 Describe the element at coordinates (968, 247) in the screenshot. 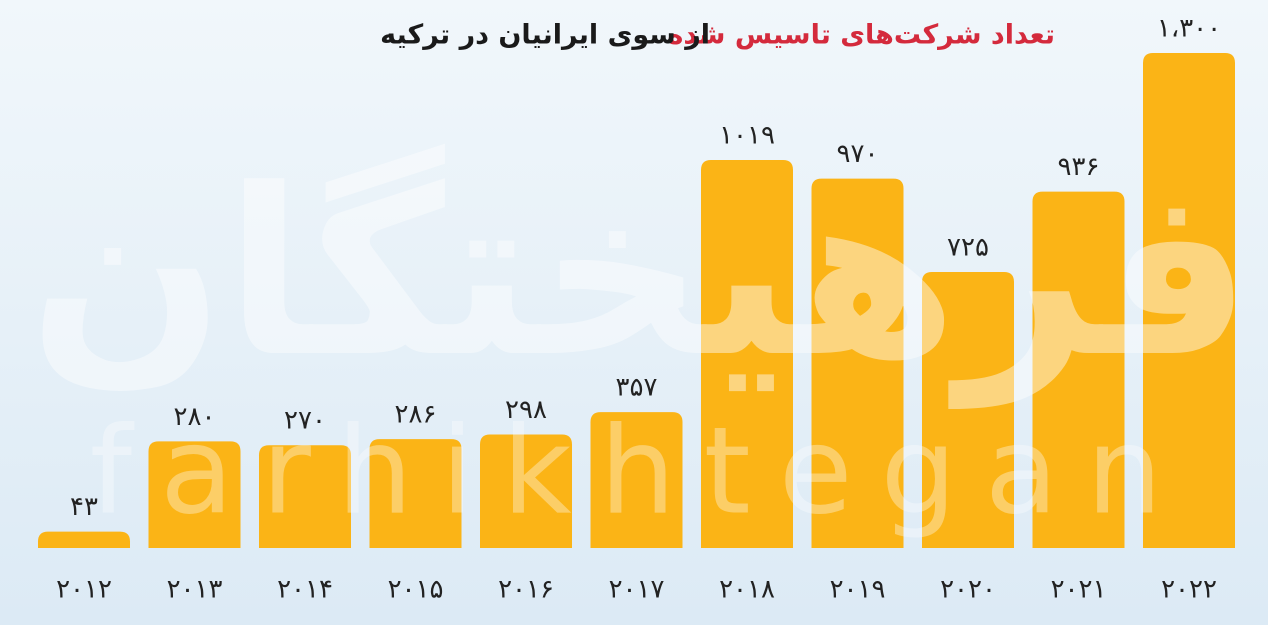

I see `value-label: ۷۲۵` at that location.